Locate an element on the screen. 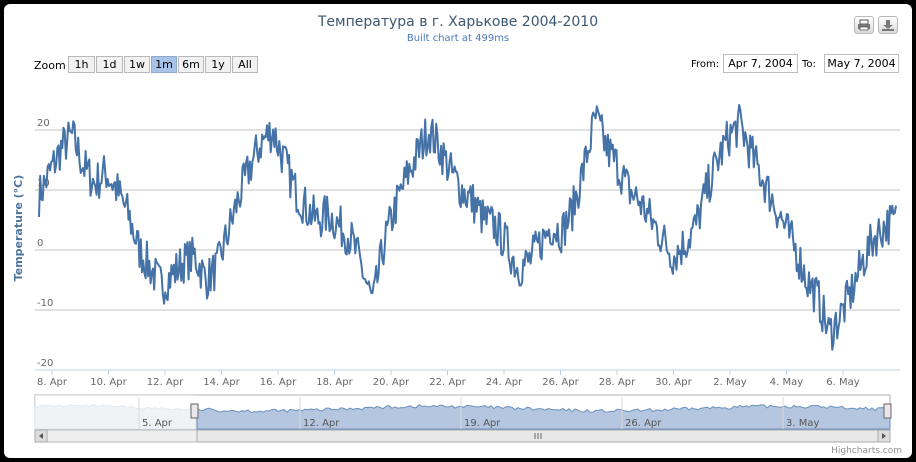  scrollbar is located at coordinates (462, 436).